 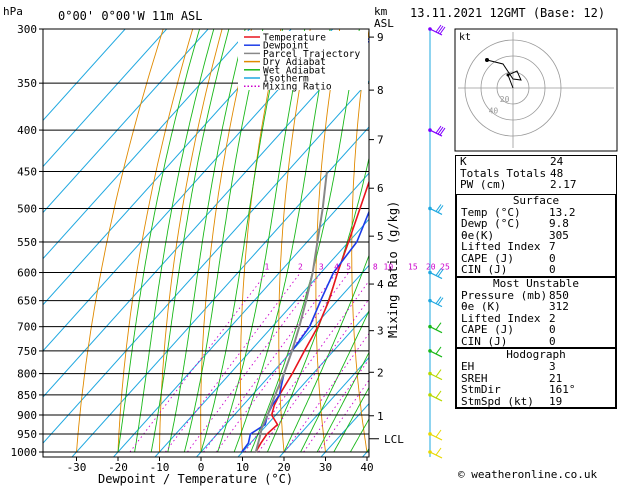 I want to click on pressure-tick-label: 450, so click(x=27, y=171).